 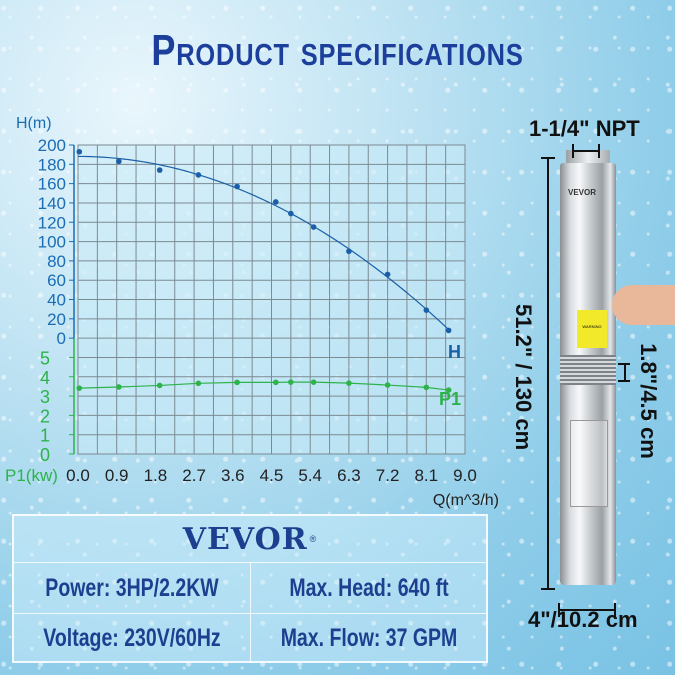 I want to click on diameter-dimension-line, so click(x=587, y=610).